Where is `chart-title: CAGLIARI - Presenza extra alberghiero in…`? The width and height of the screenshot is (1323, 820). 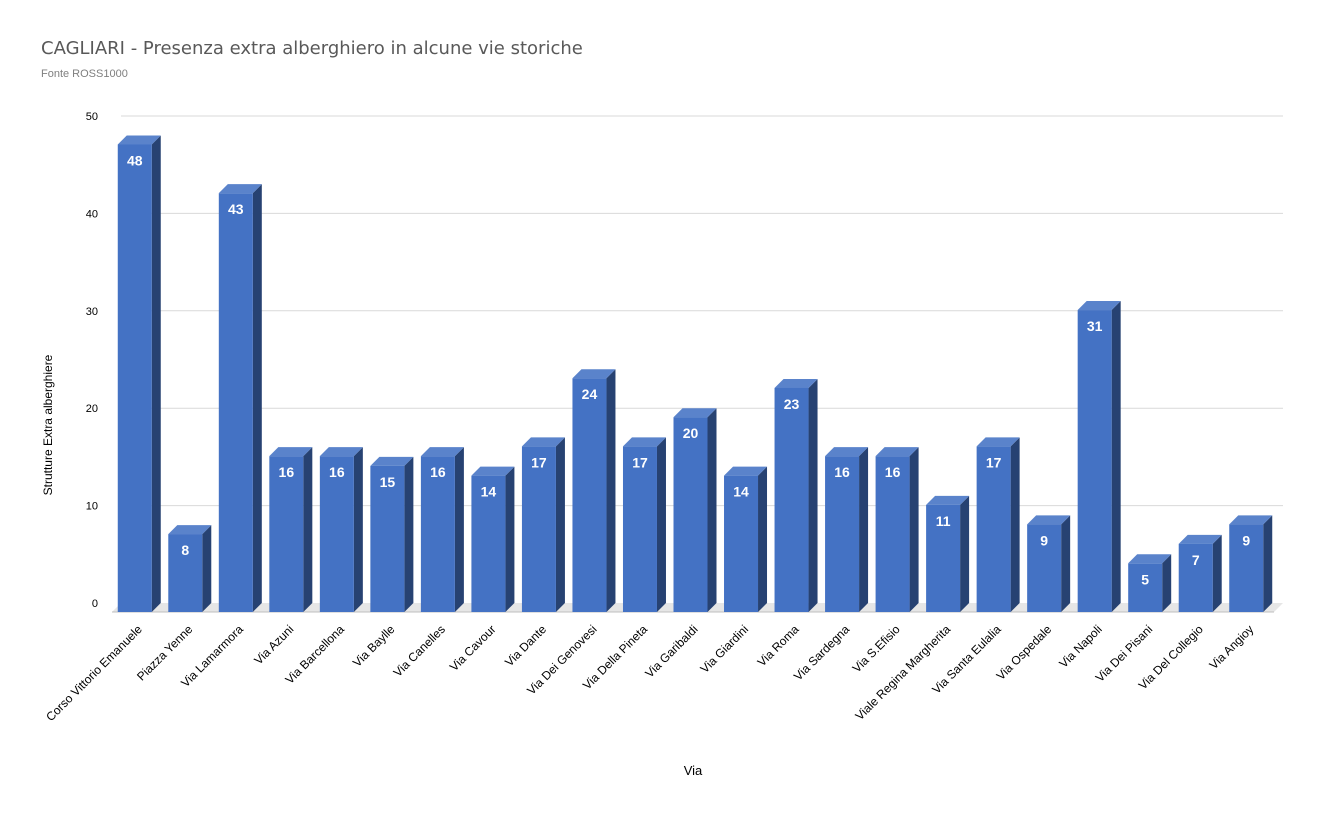 chart-title: CAGLIARI - Presenza extra alberghiero in… is located at coordinates (312, 48).